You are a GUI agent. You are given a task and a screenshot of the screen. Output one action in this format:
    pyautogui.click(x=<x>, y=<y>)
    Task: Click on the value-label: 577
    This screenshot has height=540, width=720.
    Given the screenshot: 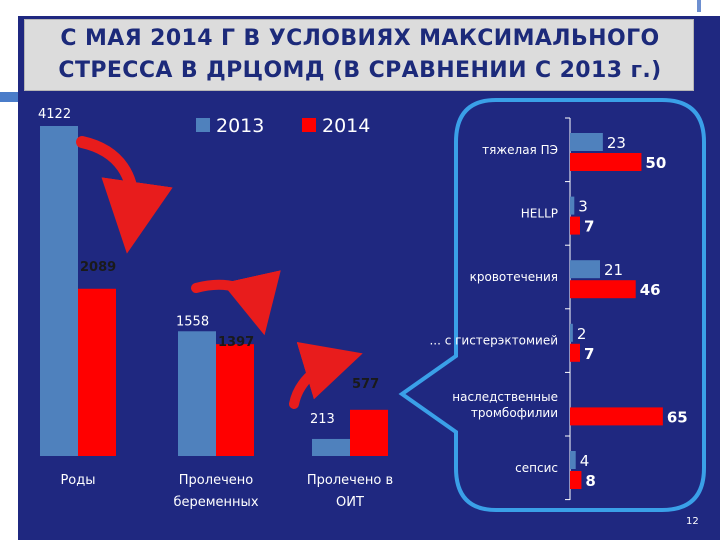 What is the action you would take?
    pyautogui.click(x=365, y=384)
    